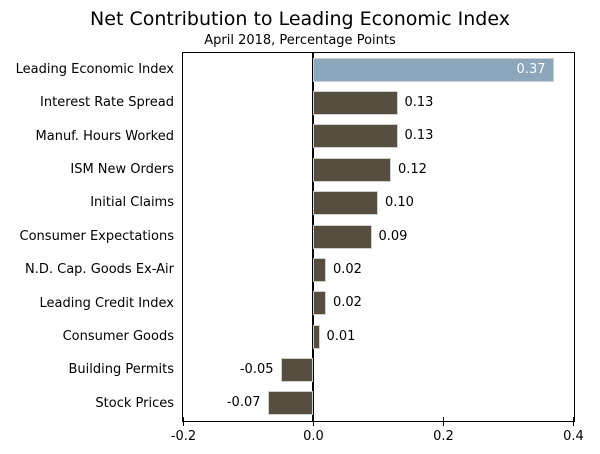  Describe the element at coordinates (573, 436) in the screenshot. I see `x-tick-label: 0.4` at that location.